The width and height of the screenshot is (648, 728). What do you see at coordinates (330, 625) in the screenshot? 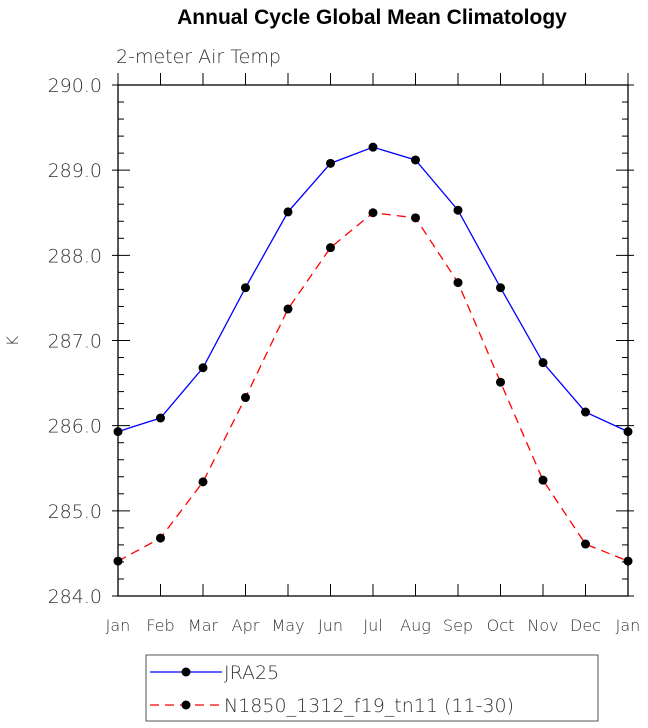
I see `x-tick-label: Jun` at bounding box center [330, 625].